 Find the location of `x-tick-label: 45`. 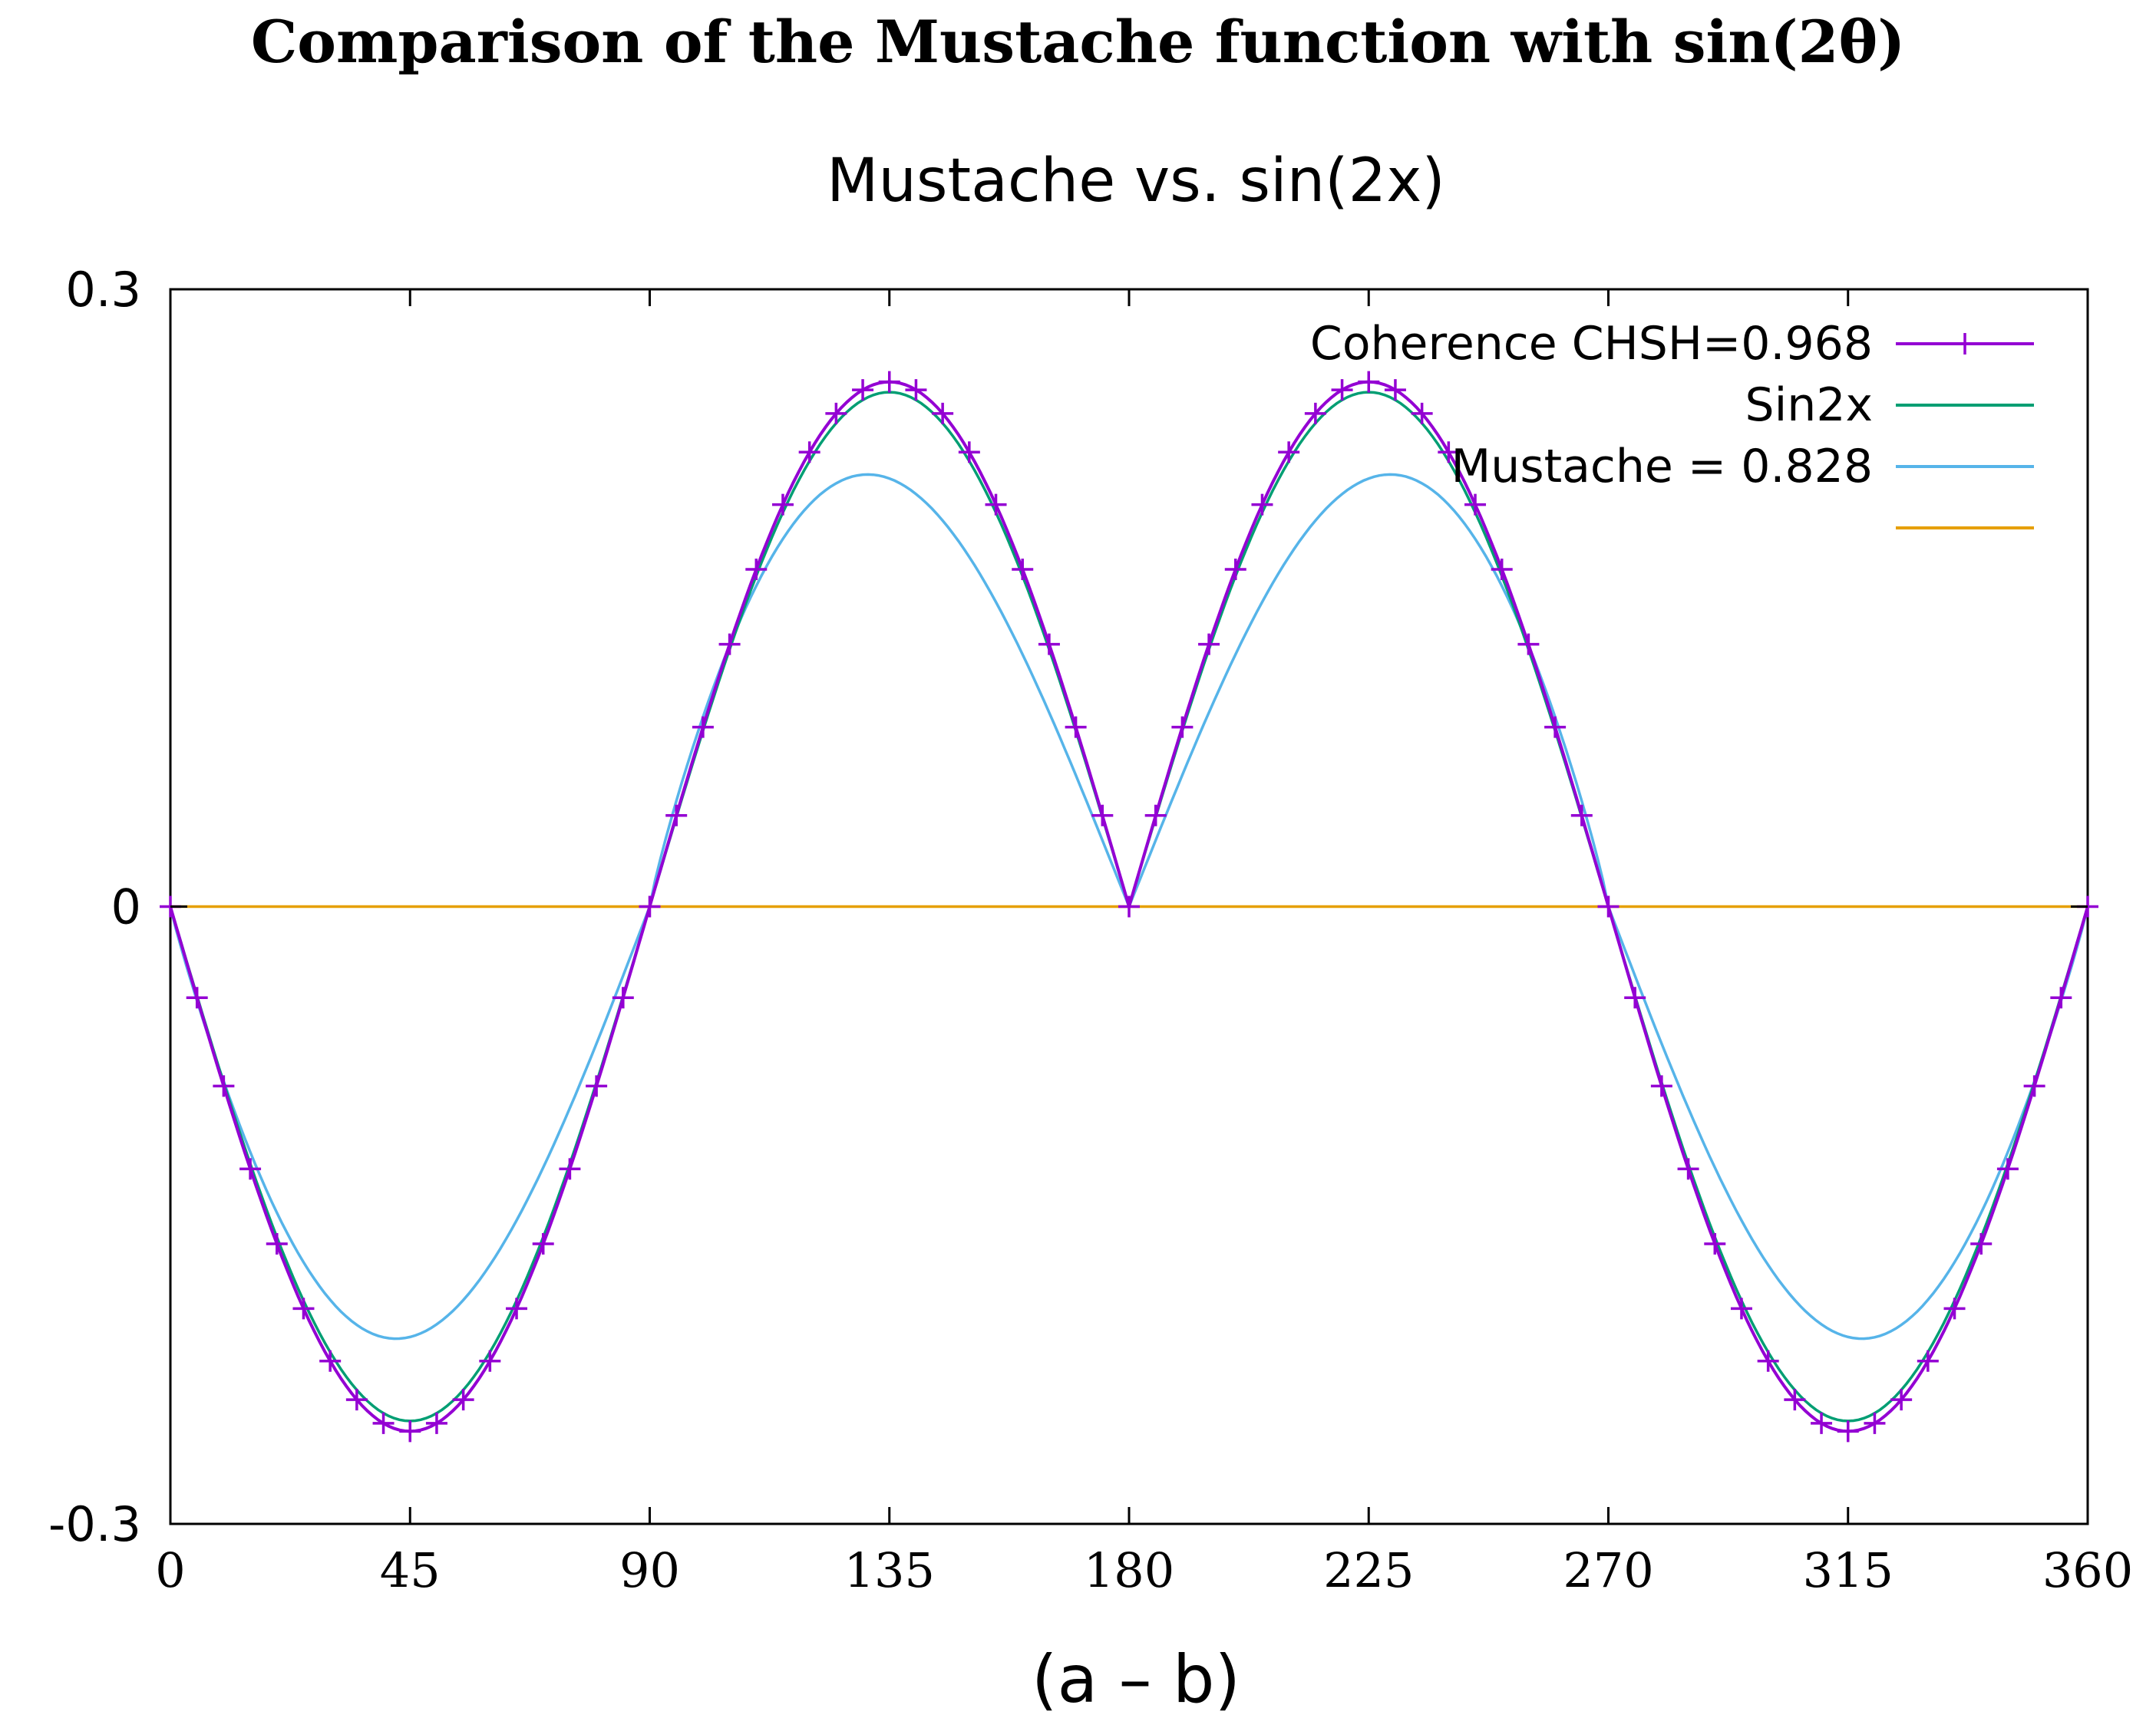

x-tick-label: 45 is located at coordinates (410, 1570).